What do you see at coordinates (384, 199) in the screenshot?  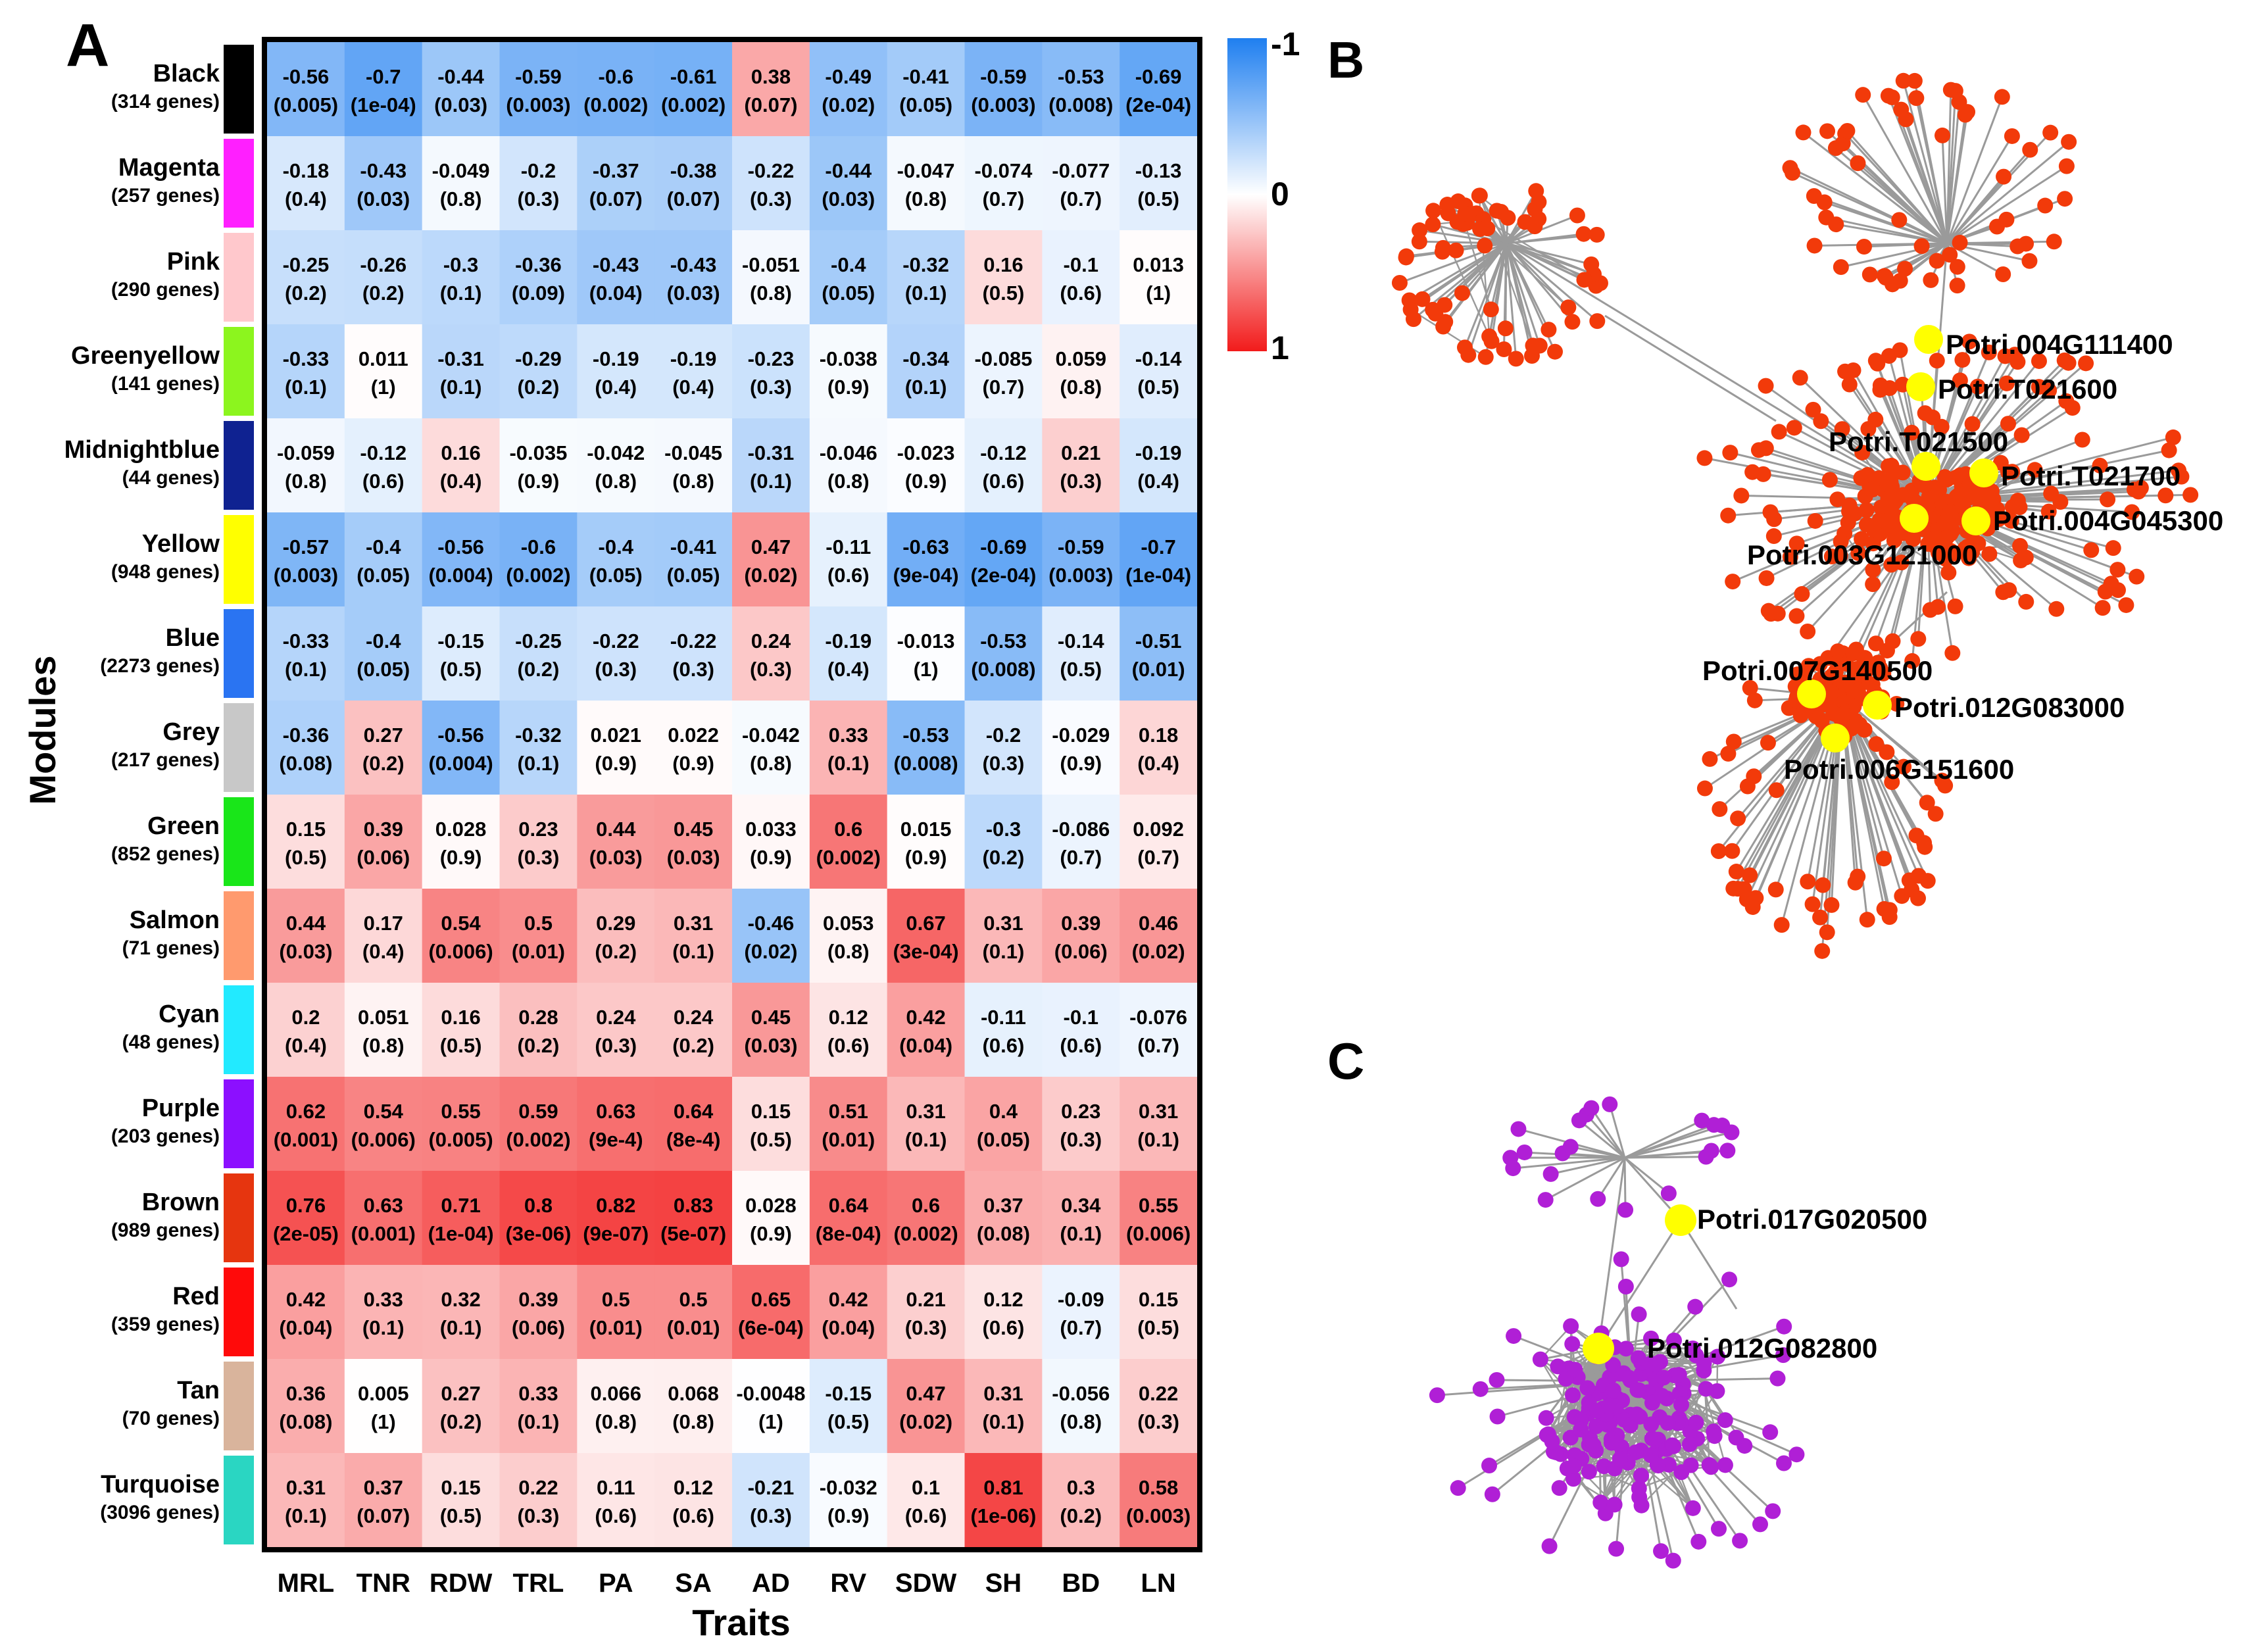 I see `cell-pvalue: (0.03)` at bounding box center [384, 199].